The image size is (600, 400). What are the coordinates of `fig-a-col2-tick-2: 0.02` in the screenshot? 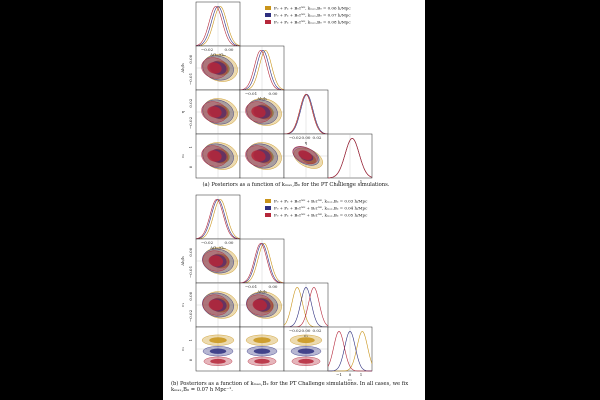 It's located at (317, 137).